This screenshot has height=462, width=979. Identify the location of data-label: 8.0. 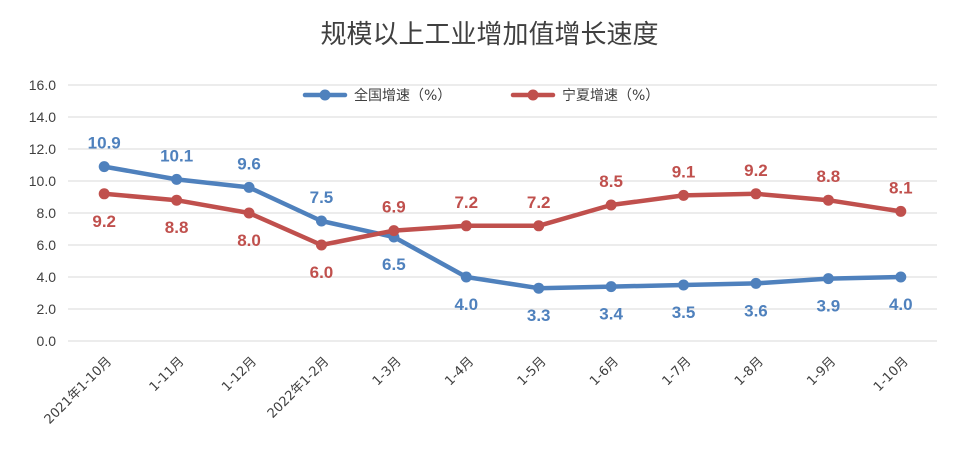
(249, 240).